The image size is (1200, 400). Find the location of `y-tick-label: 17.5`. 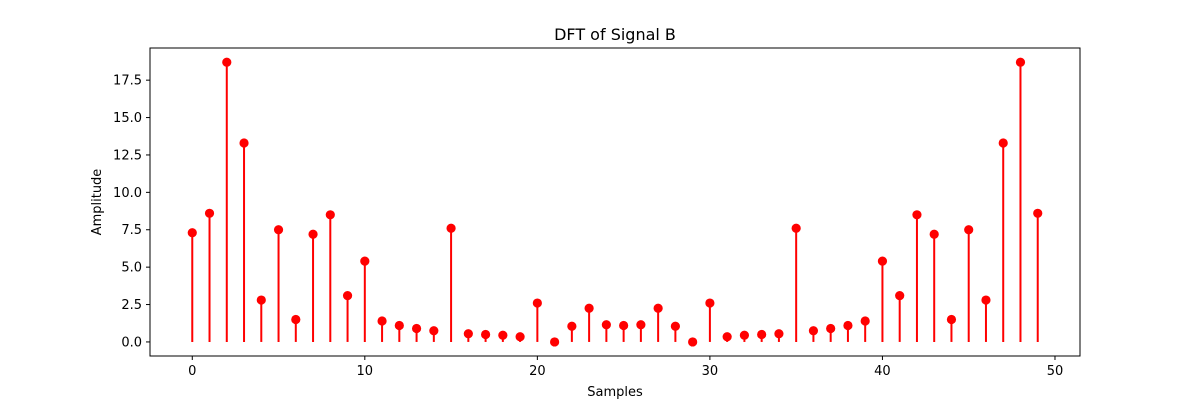

y-tick-label: 17.5 is located at coordinates (127, 81).